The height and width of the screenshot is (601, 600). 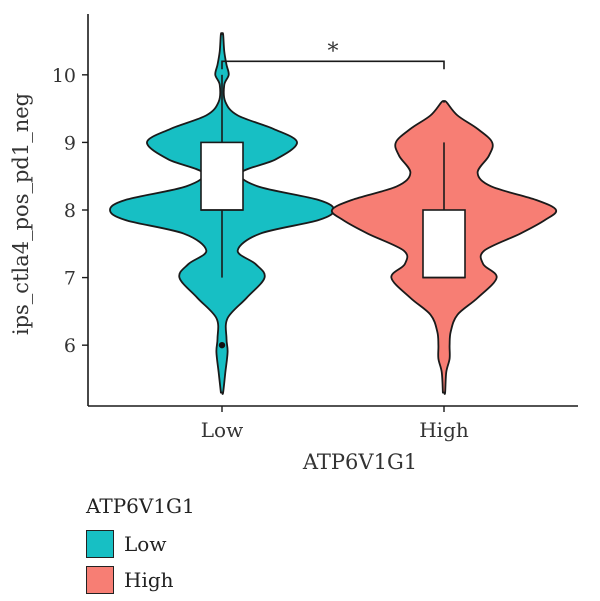 I want to click on legend-label-low: Low, so click(x=145, y=544).